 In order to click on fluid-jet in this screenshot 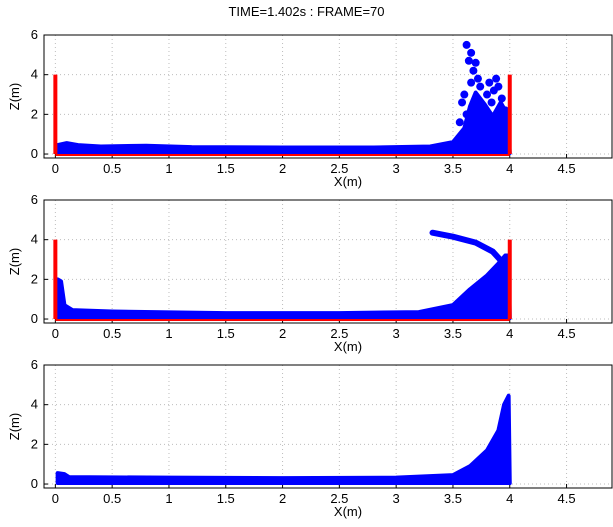, I will do `click(470, 254)`.